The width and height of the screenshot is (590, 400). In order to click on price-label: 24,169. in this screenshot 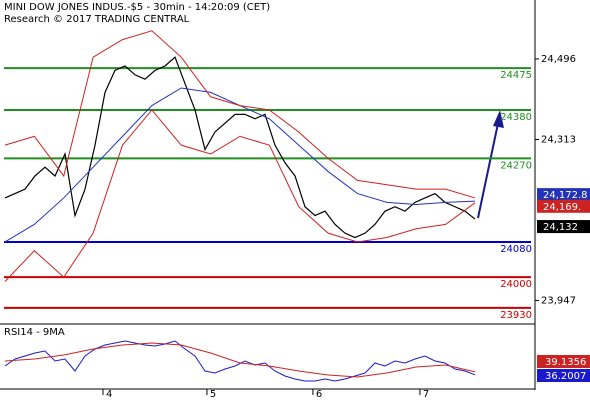, I will do `click(562, 207)`.